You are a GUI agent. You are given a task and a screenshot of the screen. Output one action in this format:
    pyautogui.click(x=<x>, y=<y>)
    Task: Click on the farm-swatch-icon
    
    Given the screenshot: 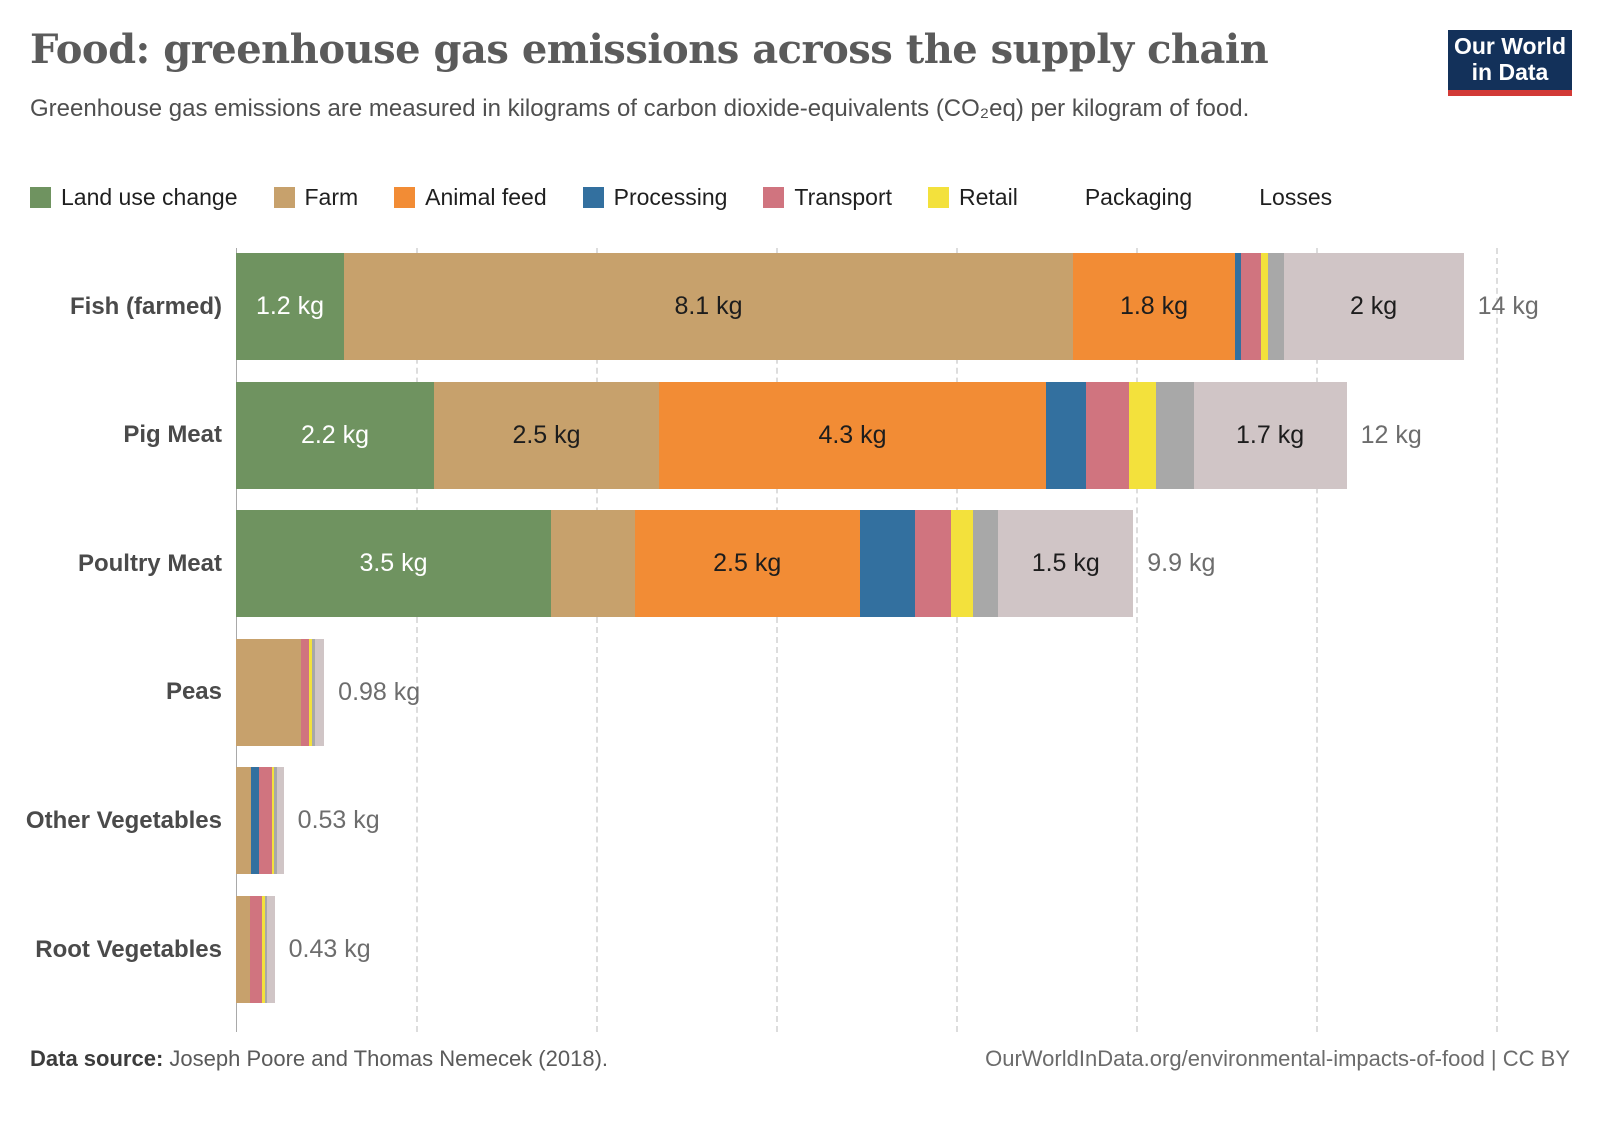 What is the action you would take?
    pyautogui.click(x=284, y=197)
    